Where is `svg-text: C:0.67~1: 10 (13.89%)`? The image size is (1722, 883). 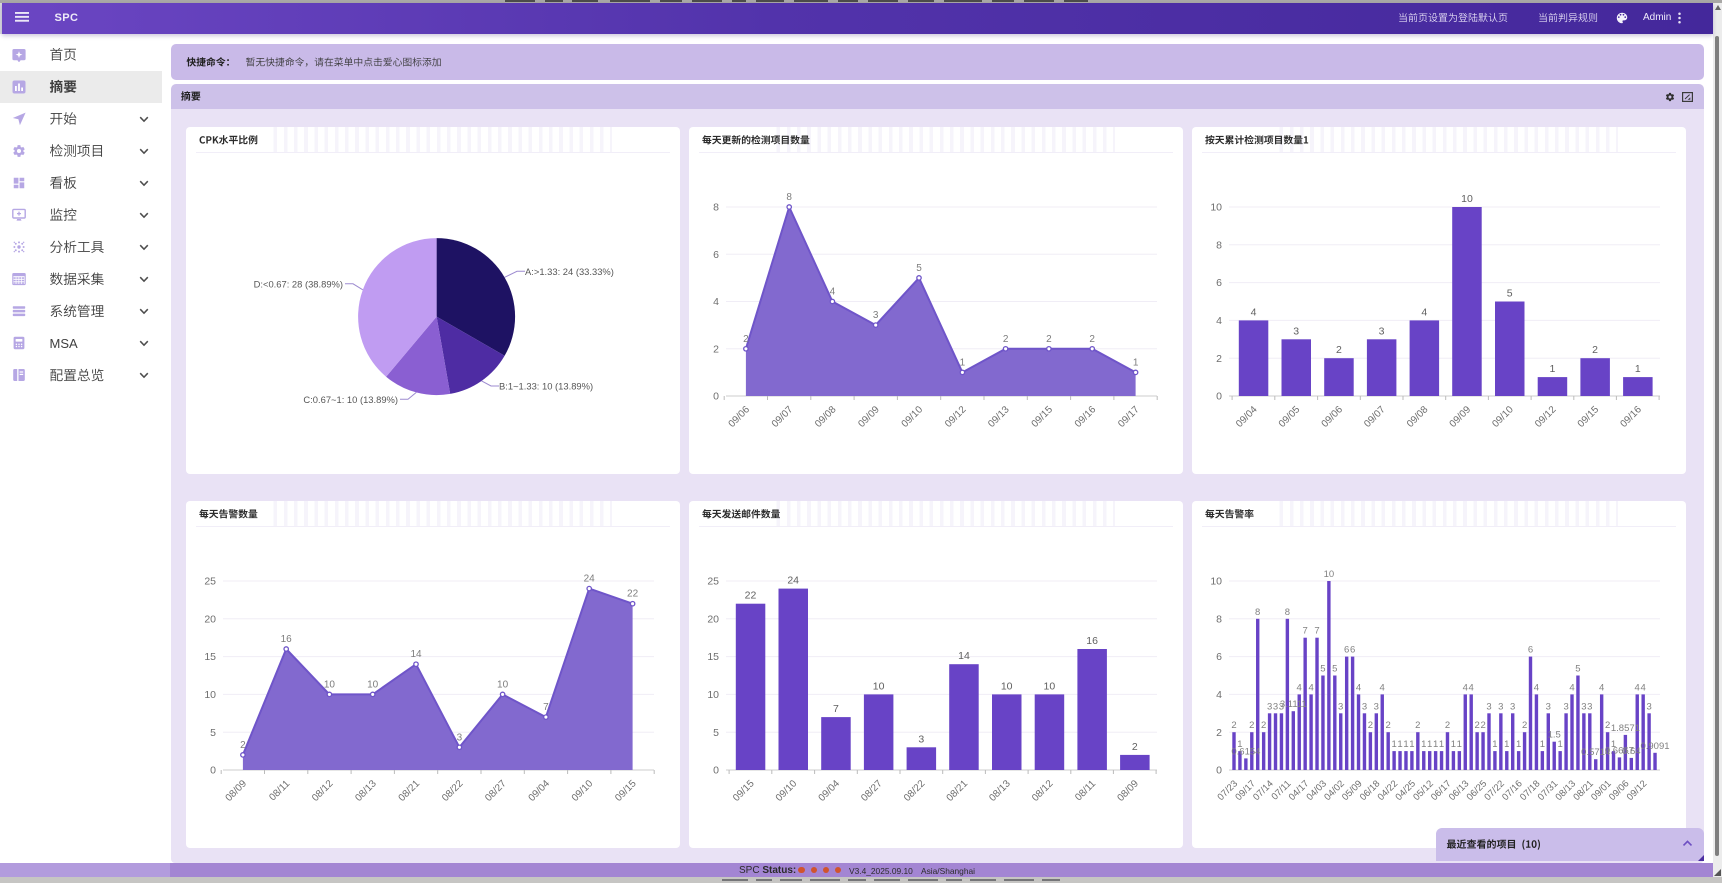 svg-text: C:0.67~1: 10 (13.89%) is located at coordinates (350, 399).